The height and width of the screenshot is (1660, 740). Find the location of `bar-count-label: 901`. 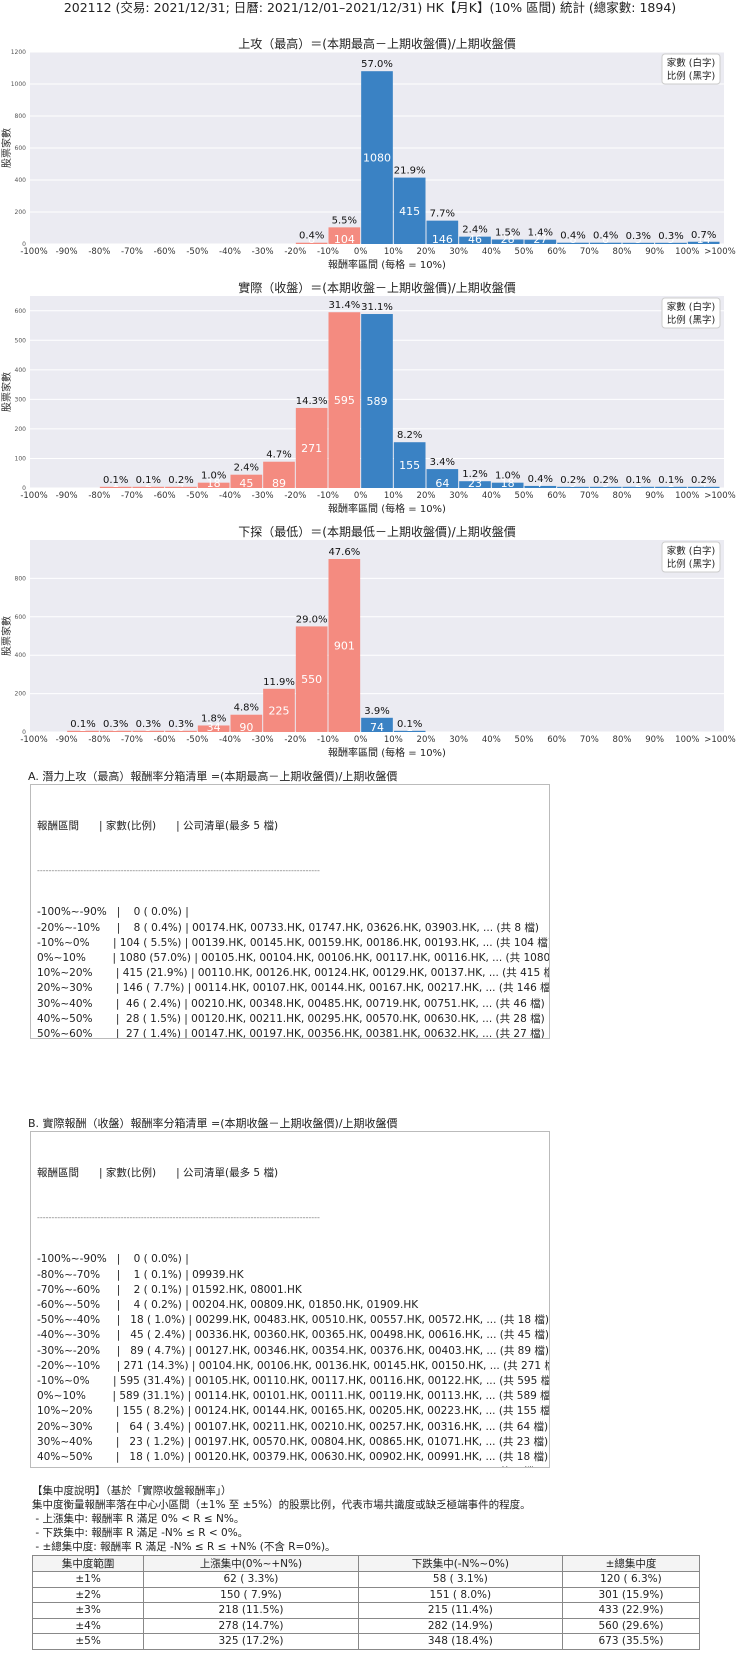

bar-count-label: 901 is located at coordinates (344, 646).